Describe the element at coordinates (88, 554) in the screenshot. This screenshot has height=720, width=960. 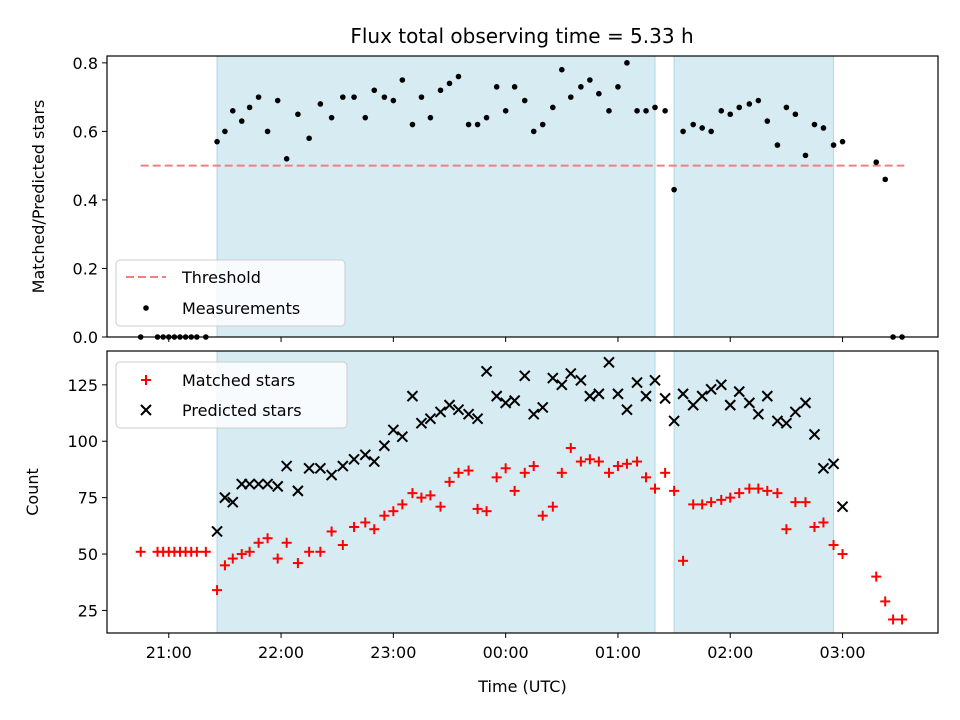
I see `bottom-ytick-label: 50` at that location.